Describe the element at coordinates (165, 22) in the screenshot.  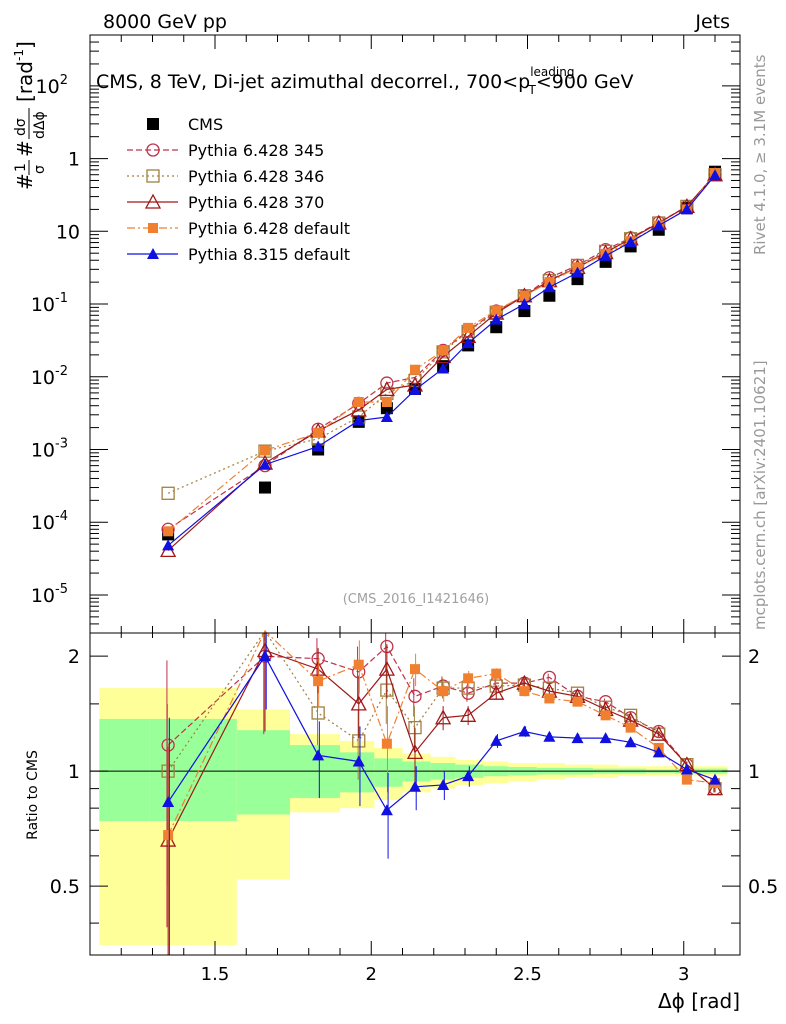
I see `header-energy-label: 8000 GeV pp` at that location.